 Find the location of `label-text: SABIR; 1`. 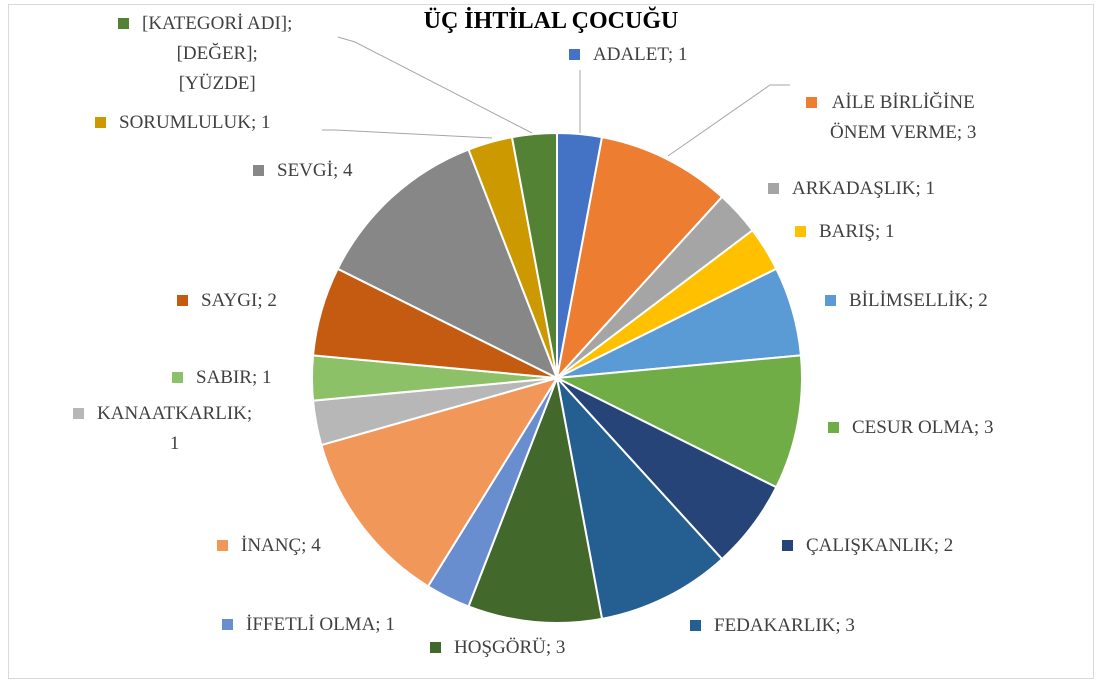

label-text: SABIR; 1 is located at coordinates (234, 377).